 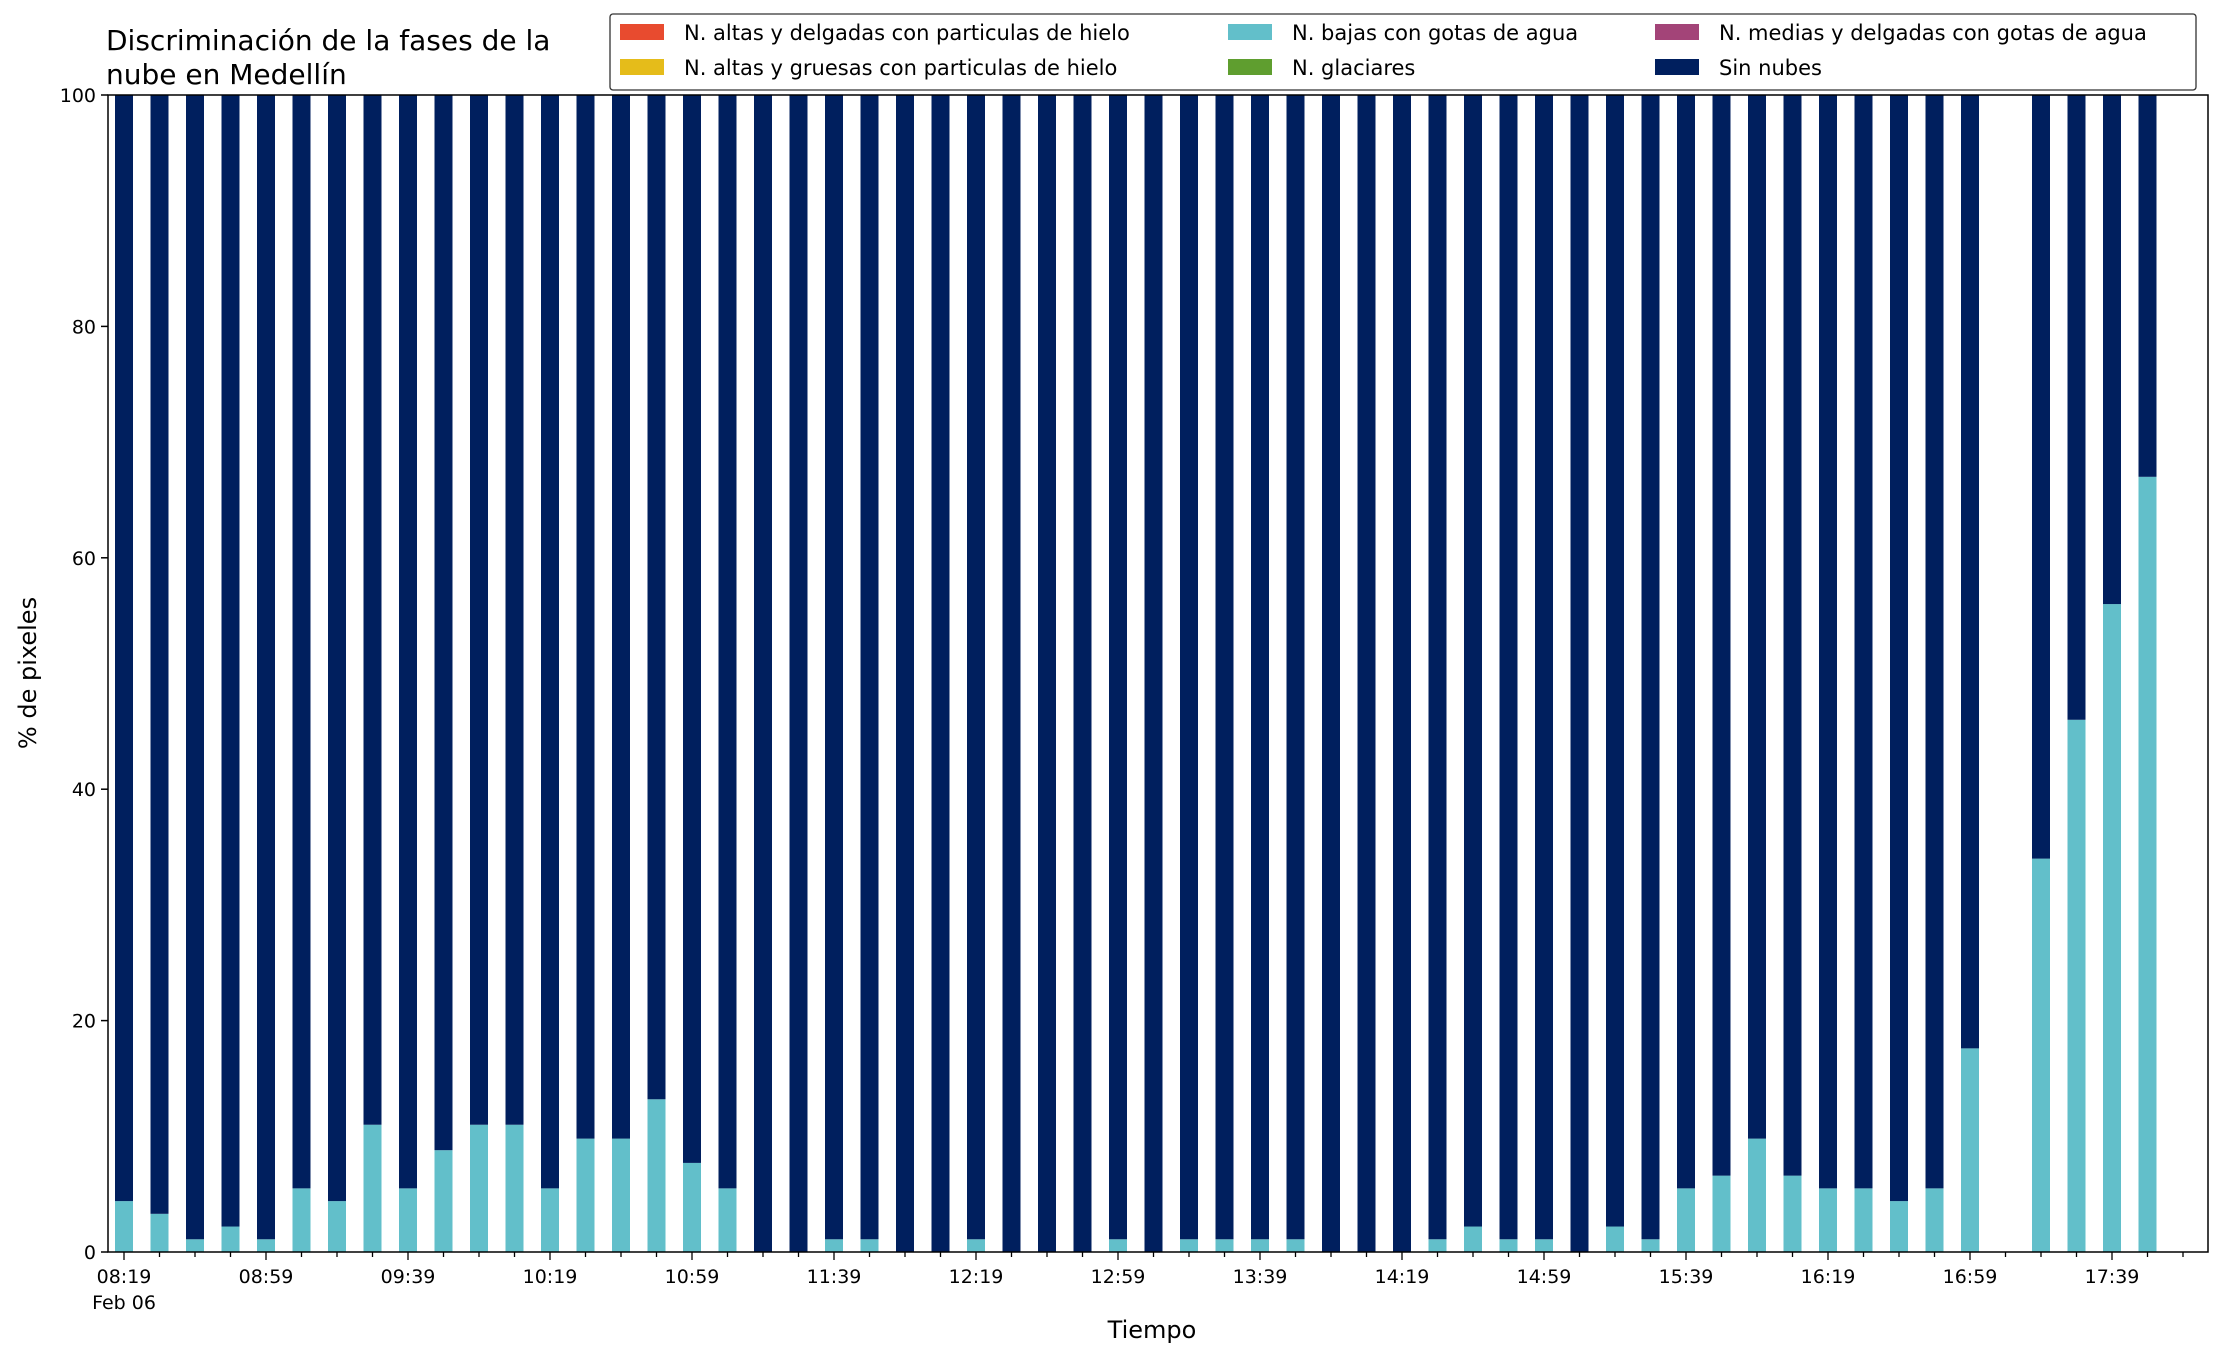 What do you see at coordinates (226, 74) in the screenshot?
I see `chart-title-line-2: nube en Medellín` at bounding box center [226, 74].